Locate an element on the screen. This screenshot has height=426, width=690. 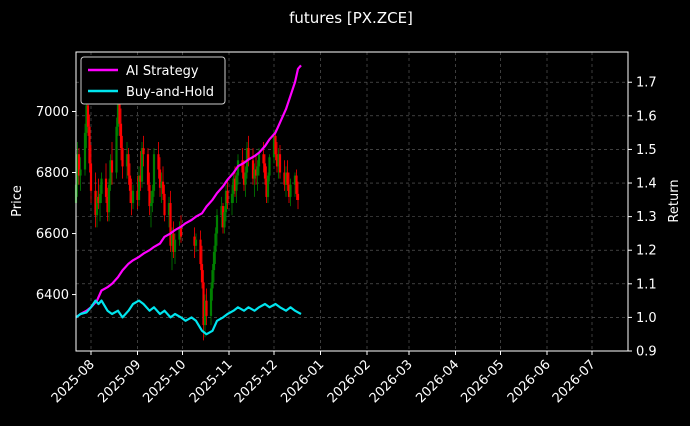
y-right-tick-label: 0.9 is located at coordinates (646, 352).